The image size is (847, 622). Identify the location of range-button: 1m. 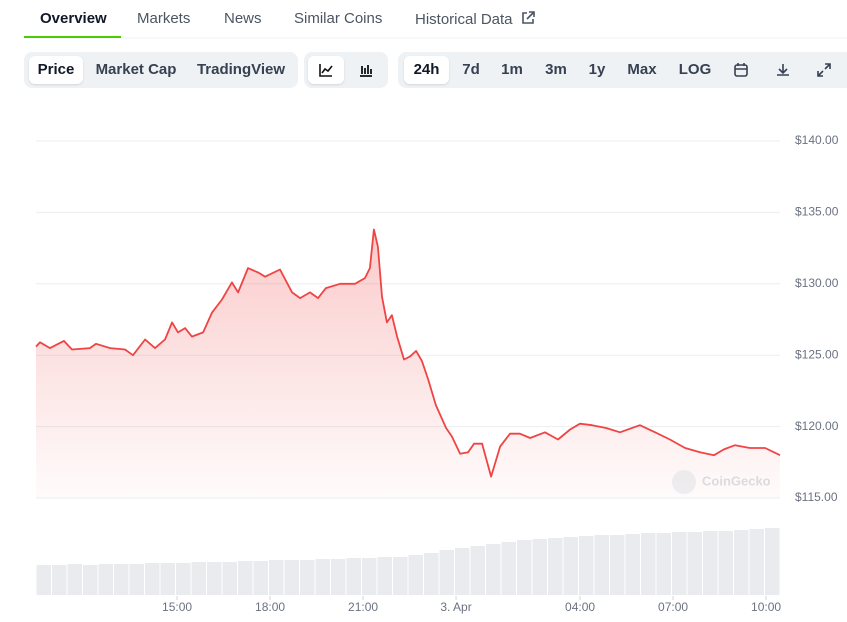
(512, 69).